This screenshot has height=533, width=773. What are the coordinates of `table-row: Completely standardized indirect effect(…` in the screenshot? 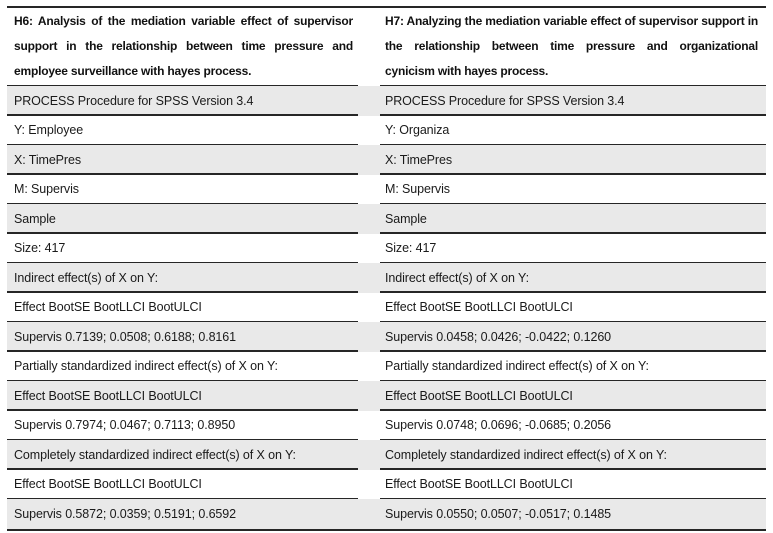 It's located at (386, 455).